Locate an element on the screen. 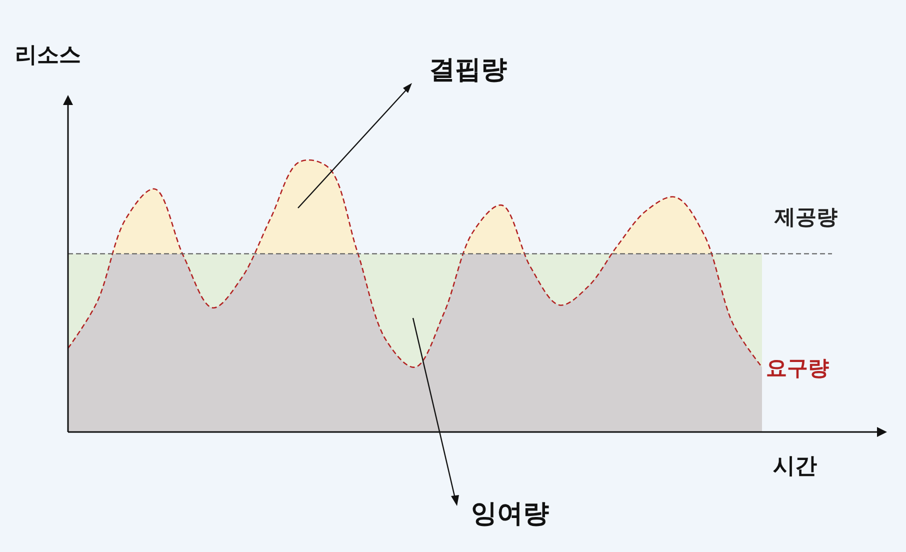 The width and height of the screenshot is (906, 552). x-axis-title: 시간 is located at coordinates (795, 466).